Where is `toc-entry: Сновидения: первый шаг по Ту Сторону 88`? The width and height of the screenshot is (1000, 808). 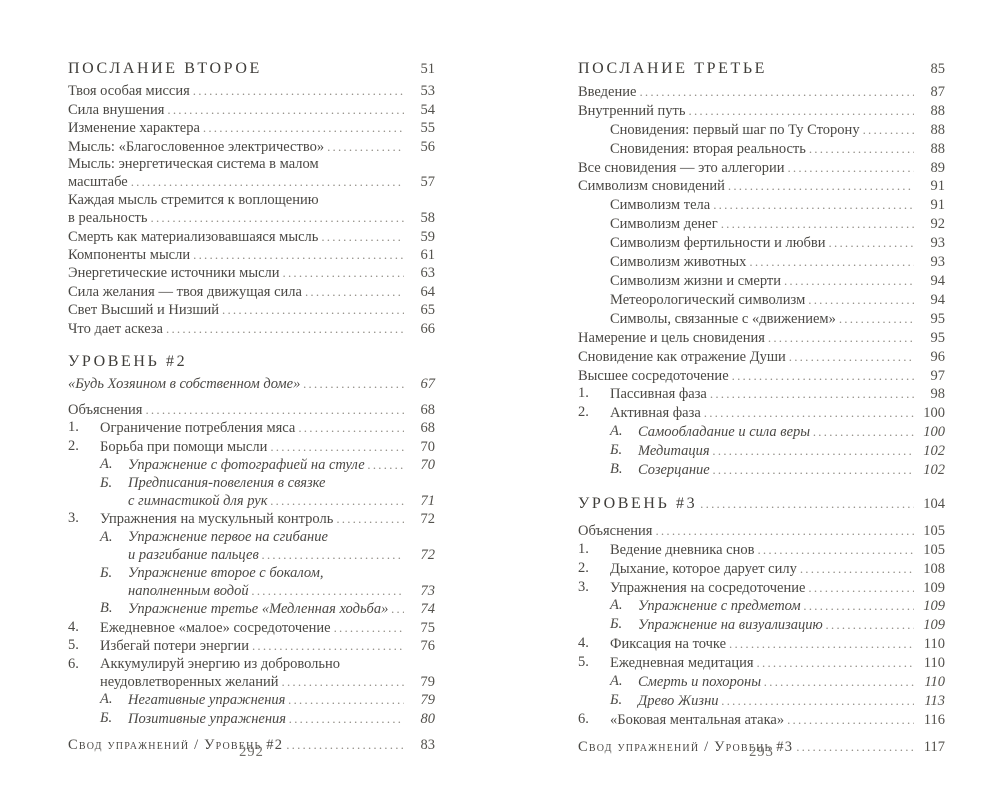
toc-entry: Сновидения: первый шаг по Ту Сторону 88 is located at coordinates (761, 130).